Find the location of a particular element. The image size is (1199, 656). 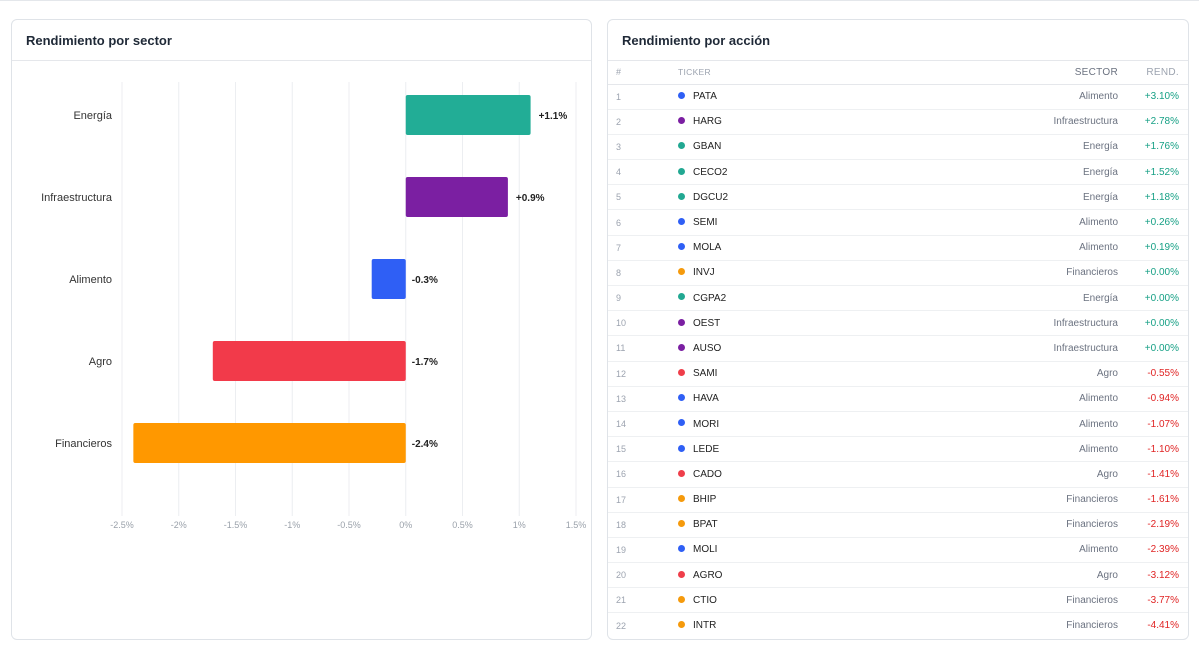

col-header-sector: SECTOR is located at coordinates (998, 73).